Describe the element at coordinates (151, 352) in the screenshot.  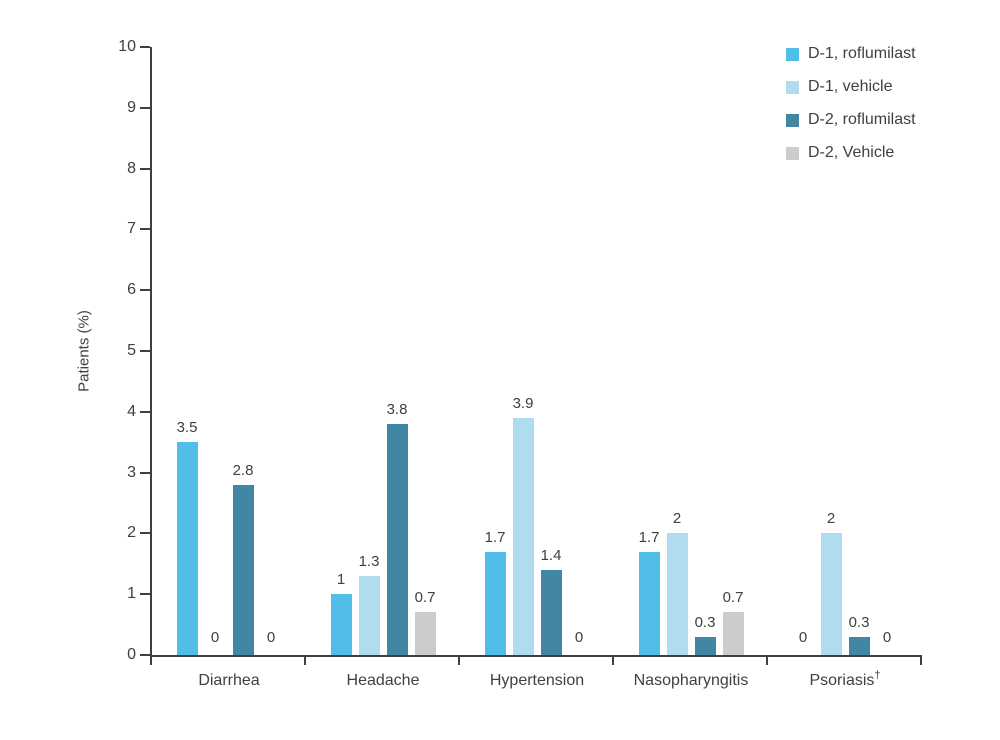
I see `y-axis-line` at that location.